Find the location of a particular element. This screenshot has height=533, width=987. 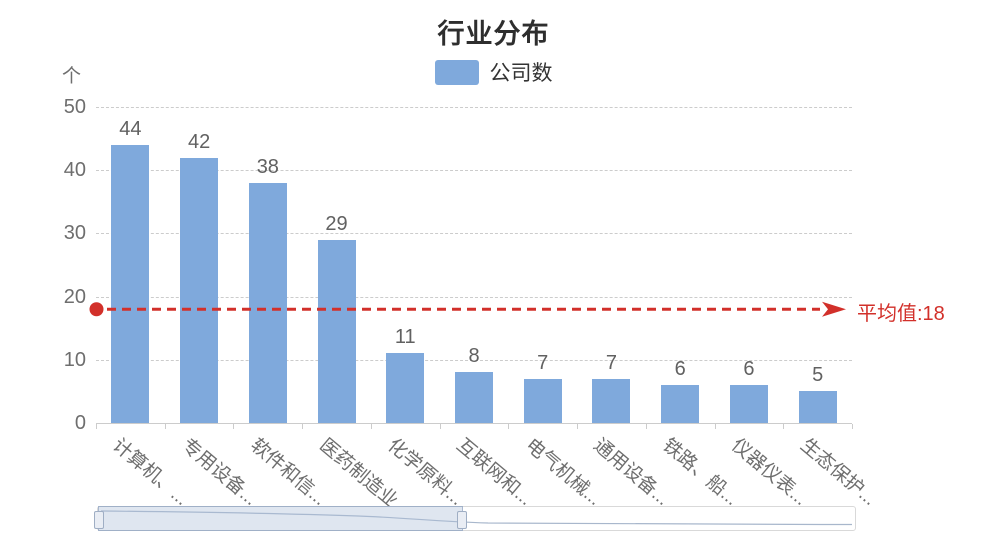

legend-label: 公司数 is located at coordinates (521, 73).